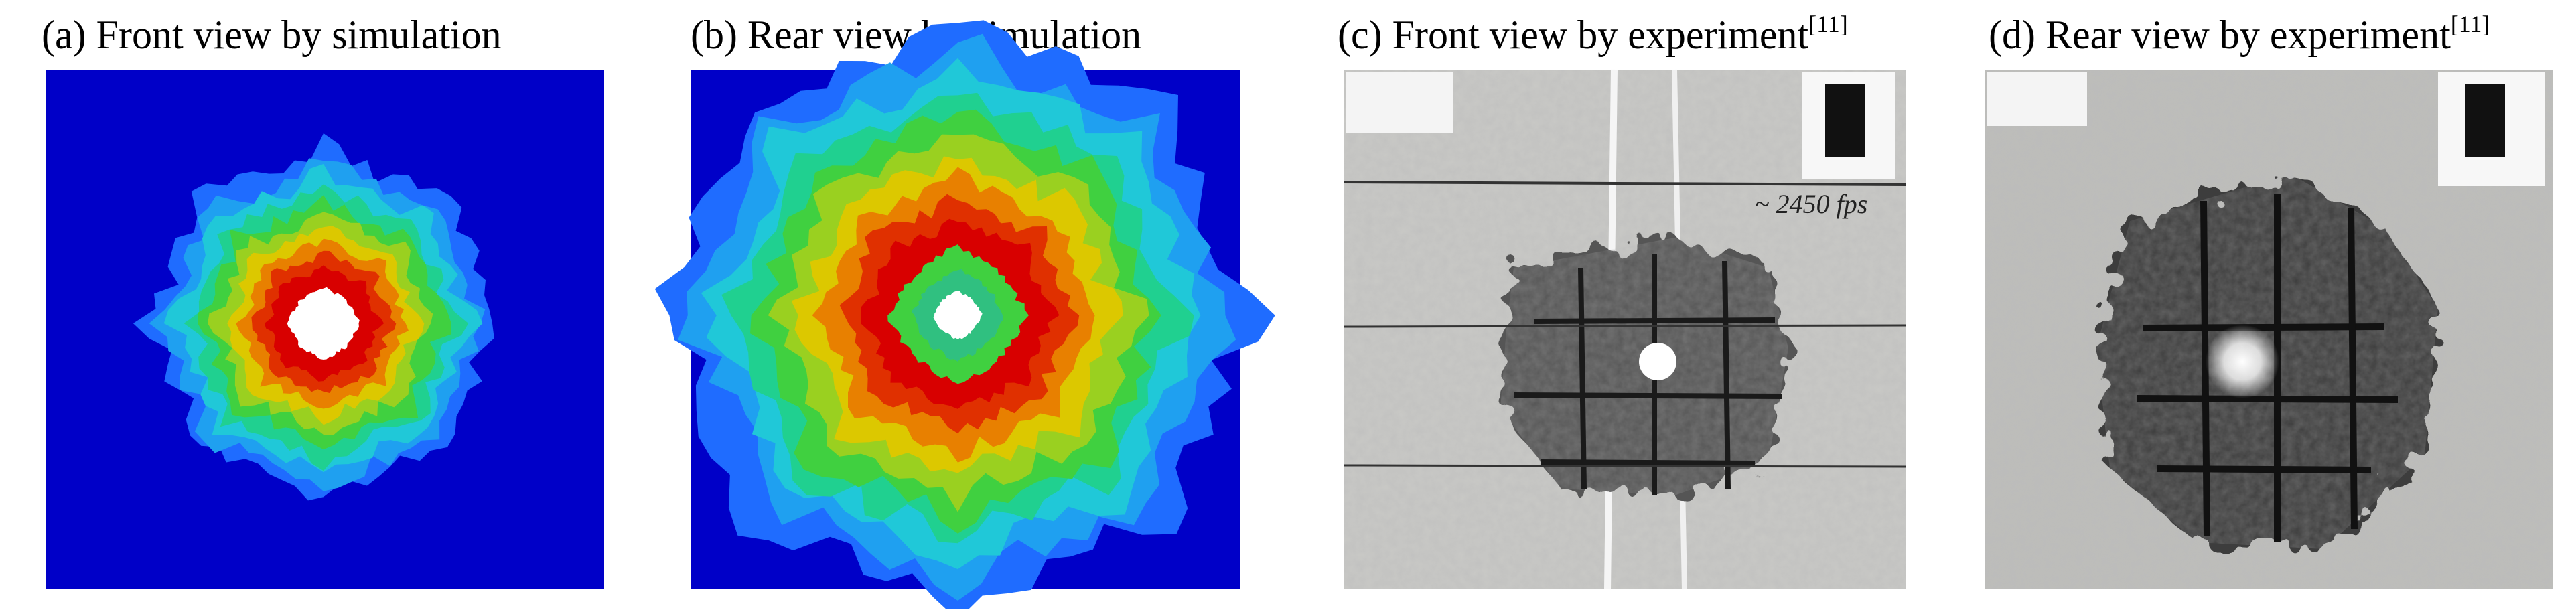 The image size is (2576, 612). I want to click on caption: (d) Rear view by experiment[11], so click(2239, 34).